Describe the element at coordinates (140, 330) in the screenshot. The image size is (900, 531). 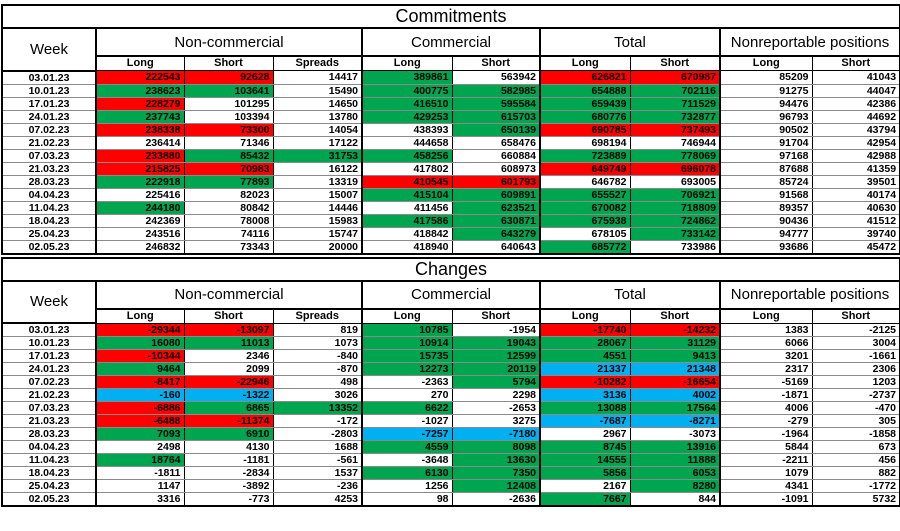
I see `value-cell: -29344` at that location.